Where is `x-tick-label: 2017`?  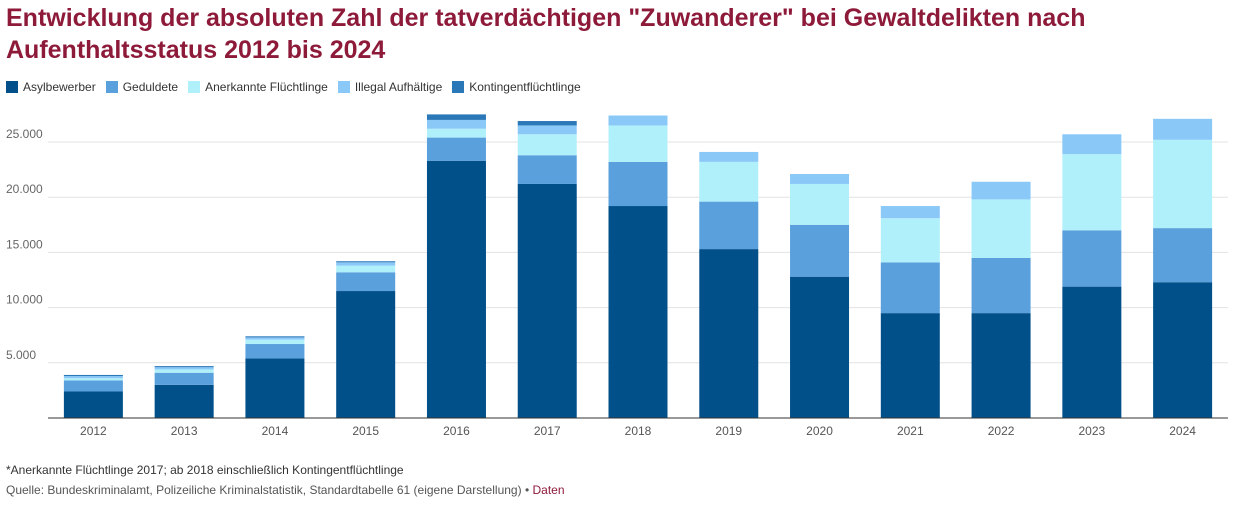
x-tick-label: 2017 is located at coordinates (547, 431).